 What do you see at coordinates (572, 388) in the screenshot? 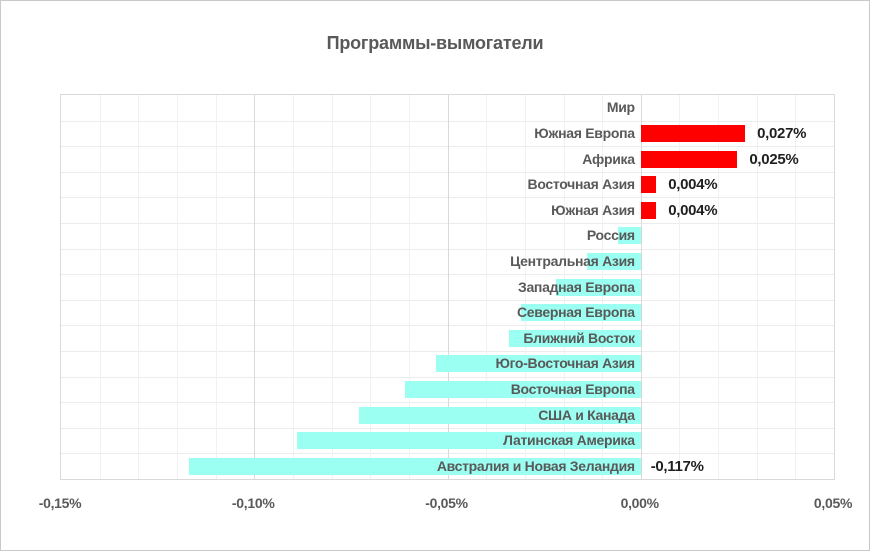
I see `category-label: Восточная Европа` at bounding box center [572, 388].